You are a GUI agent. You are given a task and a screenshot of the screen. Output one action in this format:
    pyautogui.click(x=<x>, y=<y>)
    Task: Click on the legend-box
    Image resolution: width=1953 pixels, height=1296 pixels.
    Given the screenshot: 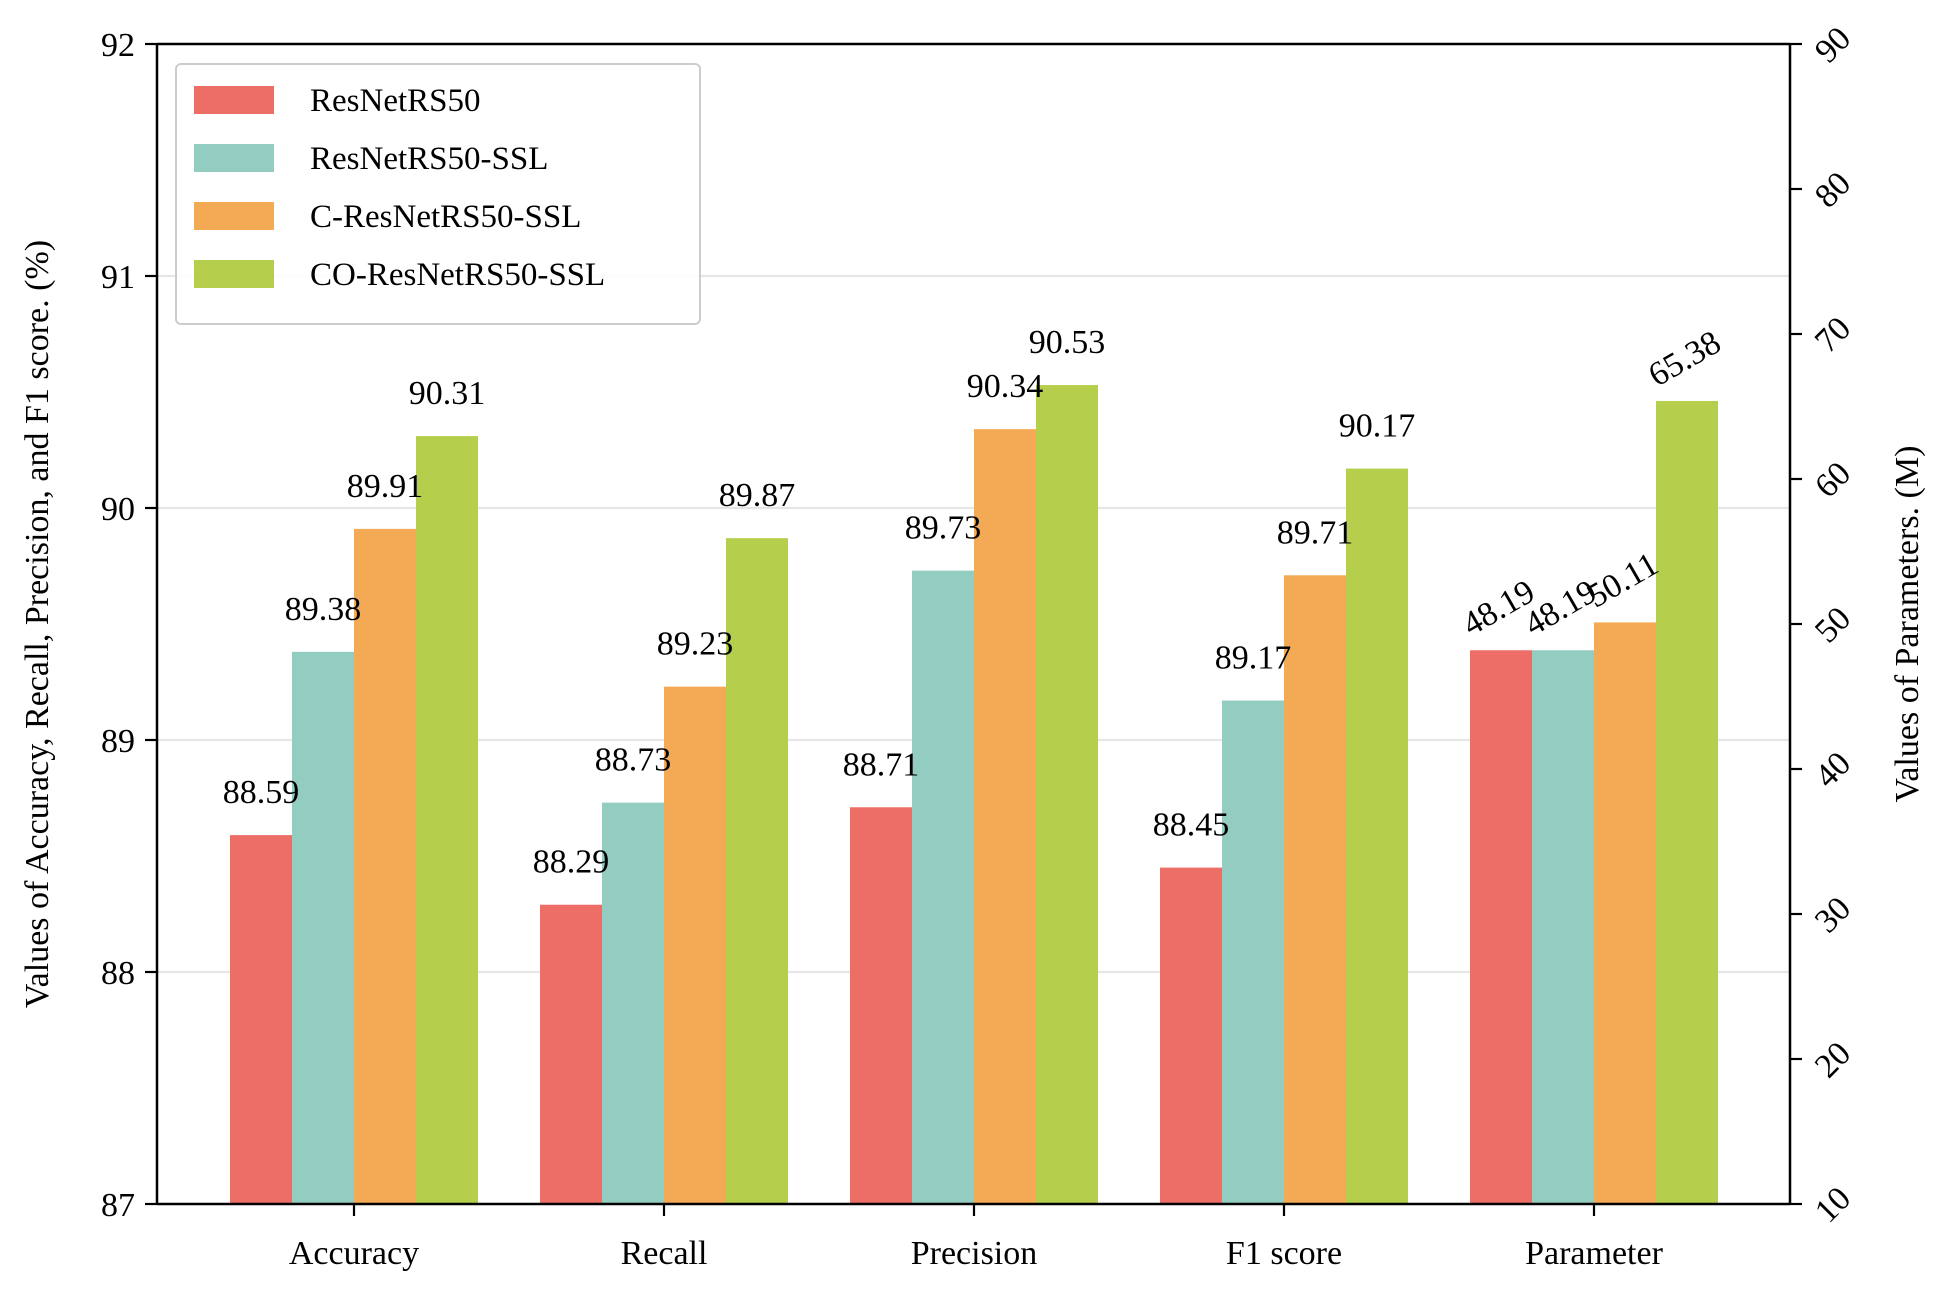 What is the action you would take?
    pyautogui.click(x=438, y=194)
    